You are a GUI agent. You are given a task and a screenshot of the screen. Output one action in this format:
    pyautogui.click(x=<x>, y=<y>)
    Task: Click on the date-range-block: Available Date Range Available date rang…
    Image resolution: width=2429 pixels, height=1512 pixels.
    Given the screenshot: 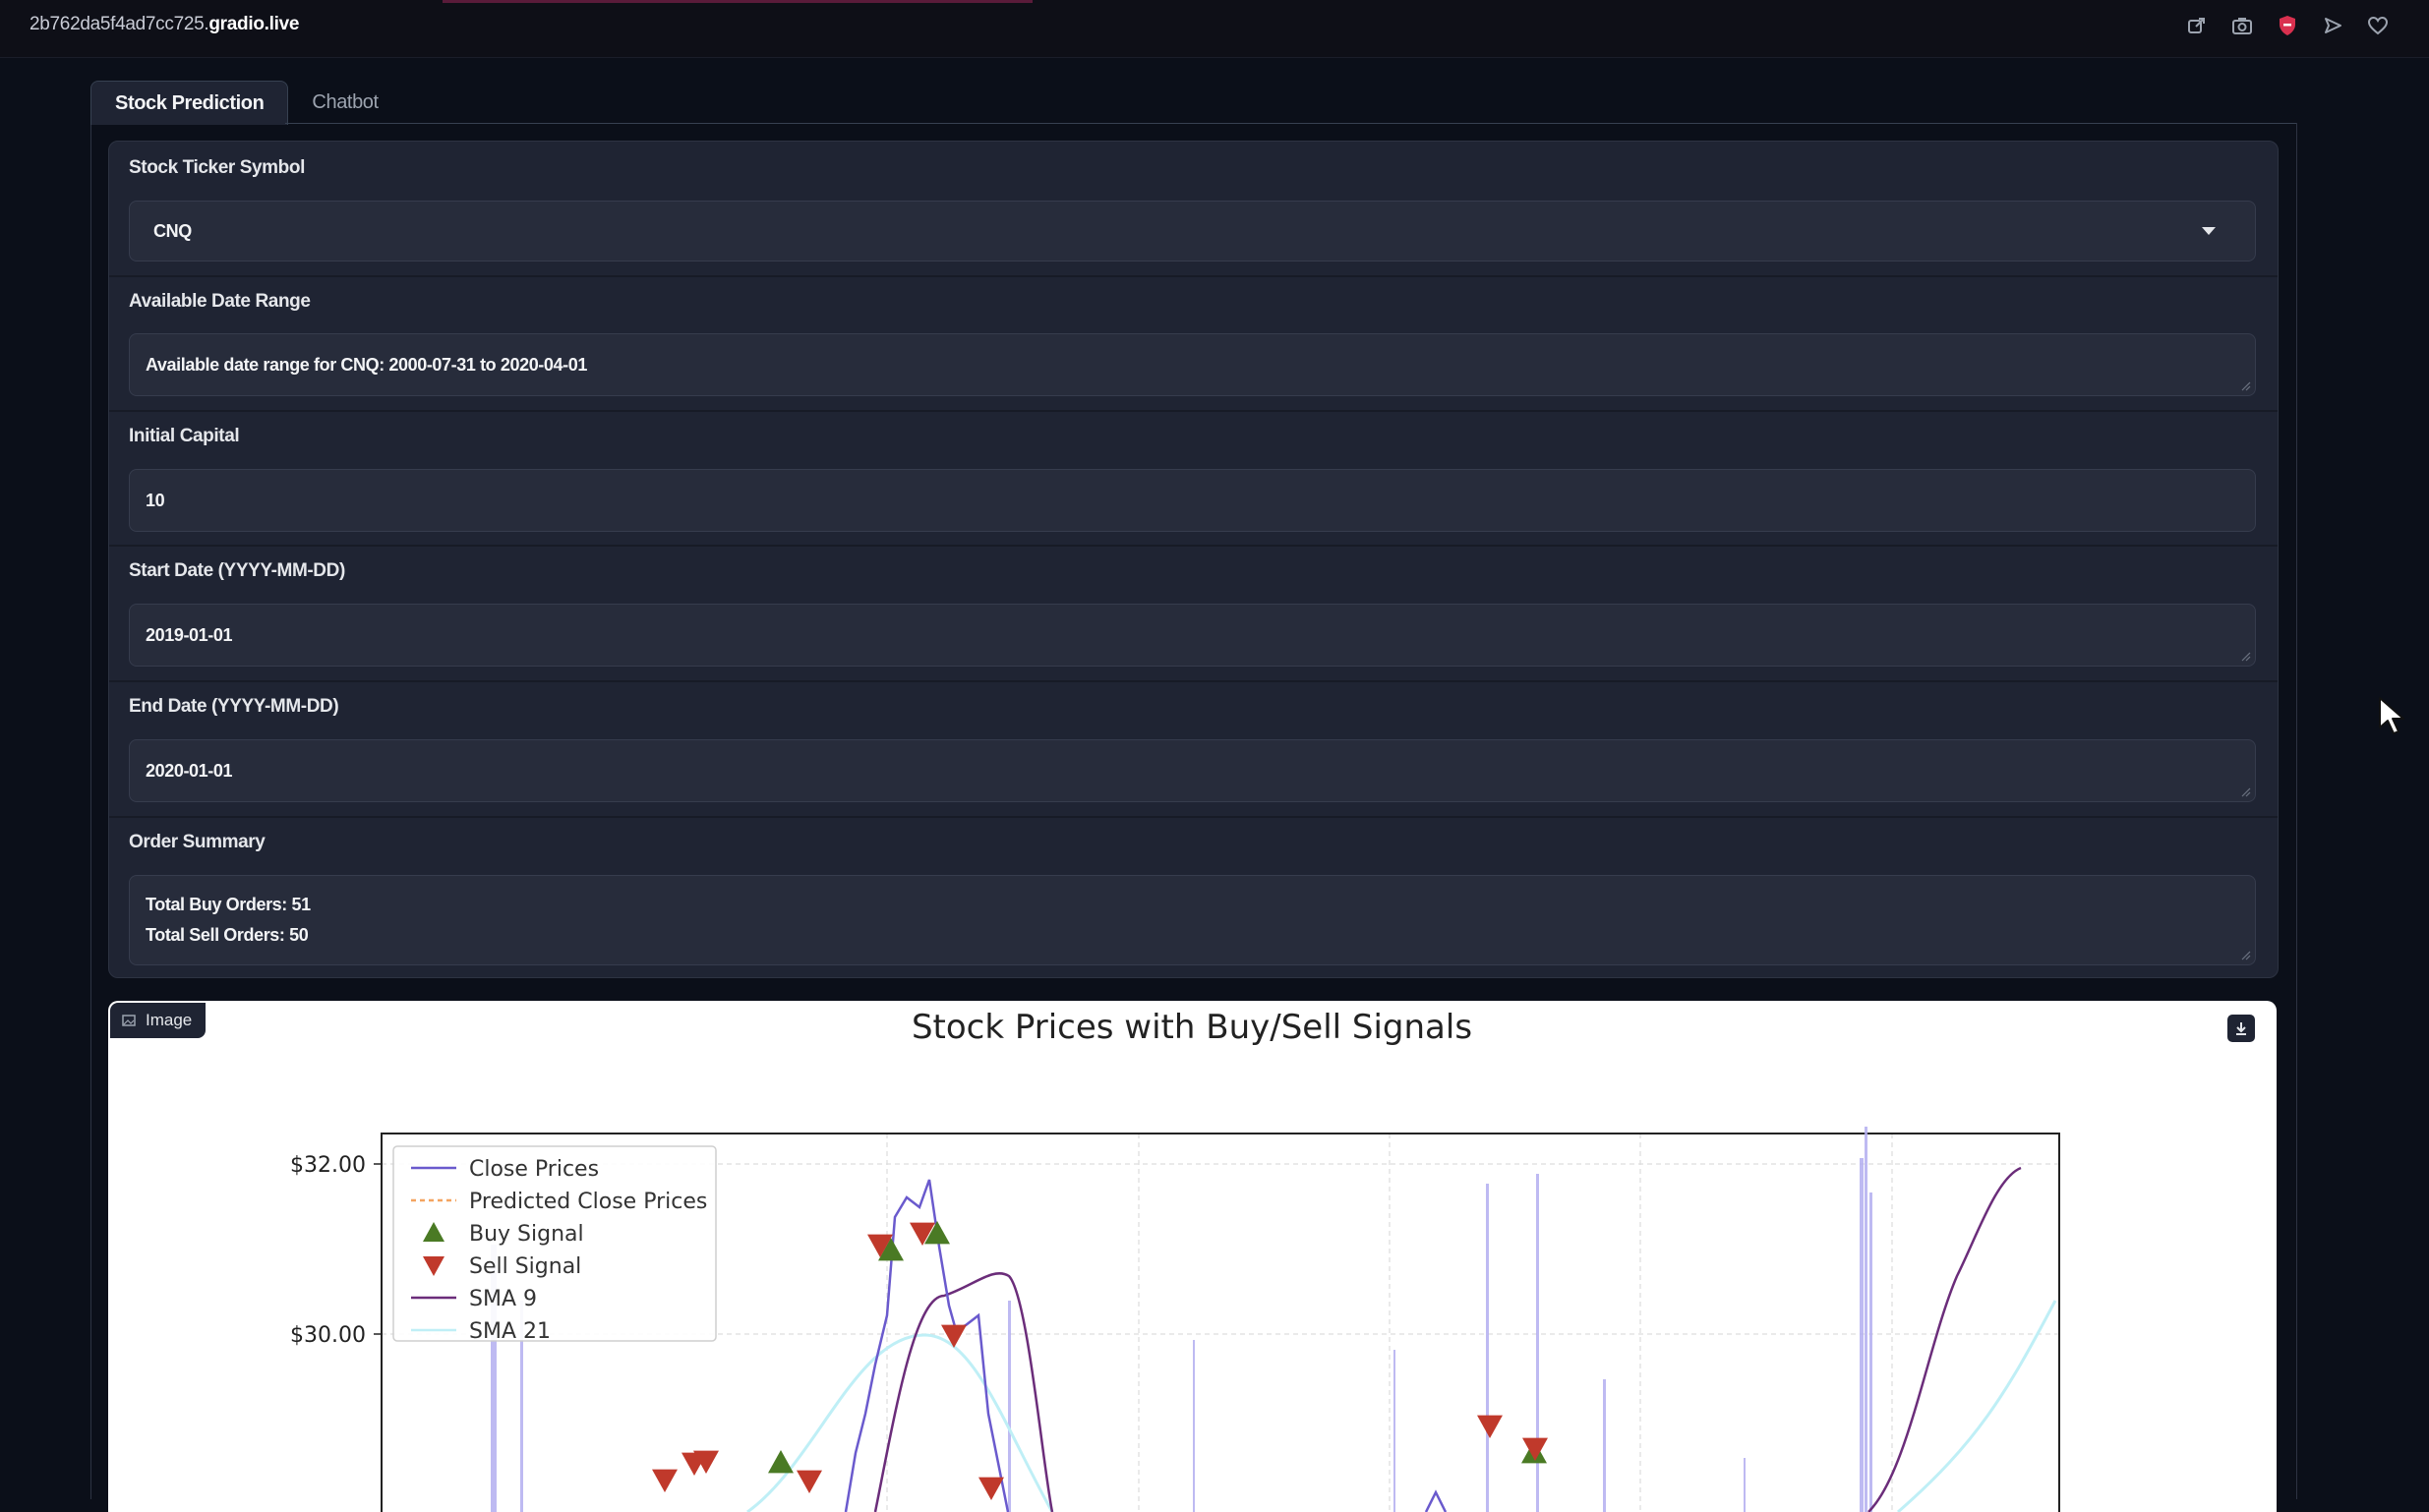 What is the action you would take?
    pyautogui.click(x=1194, y=343)
    